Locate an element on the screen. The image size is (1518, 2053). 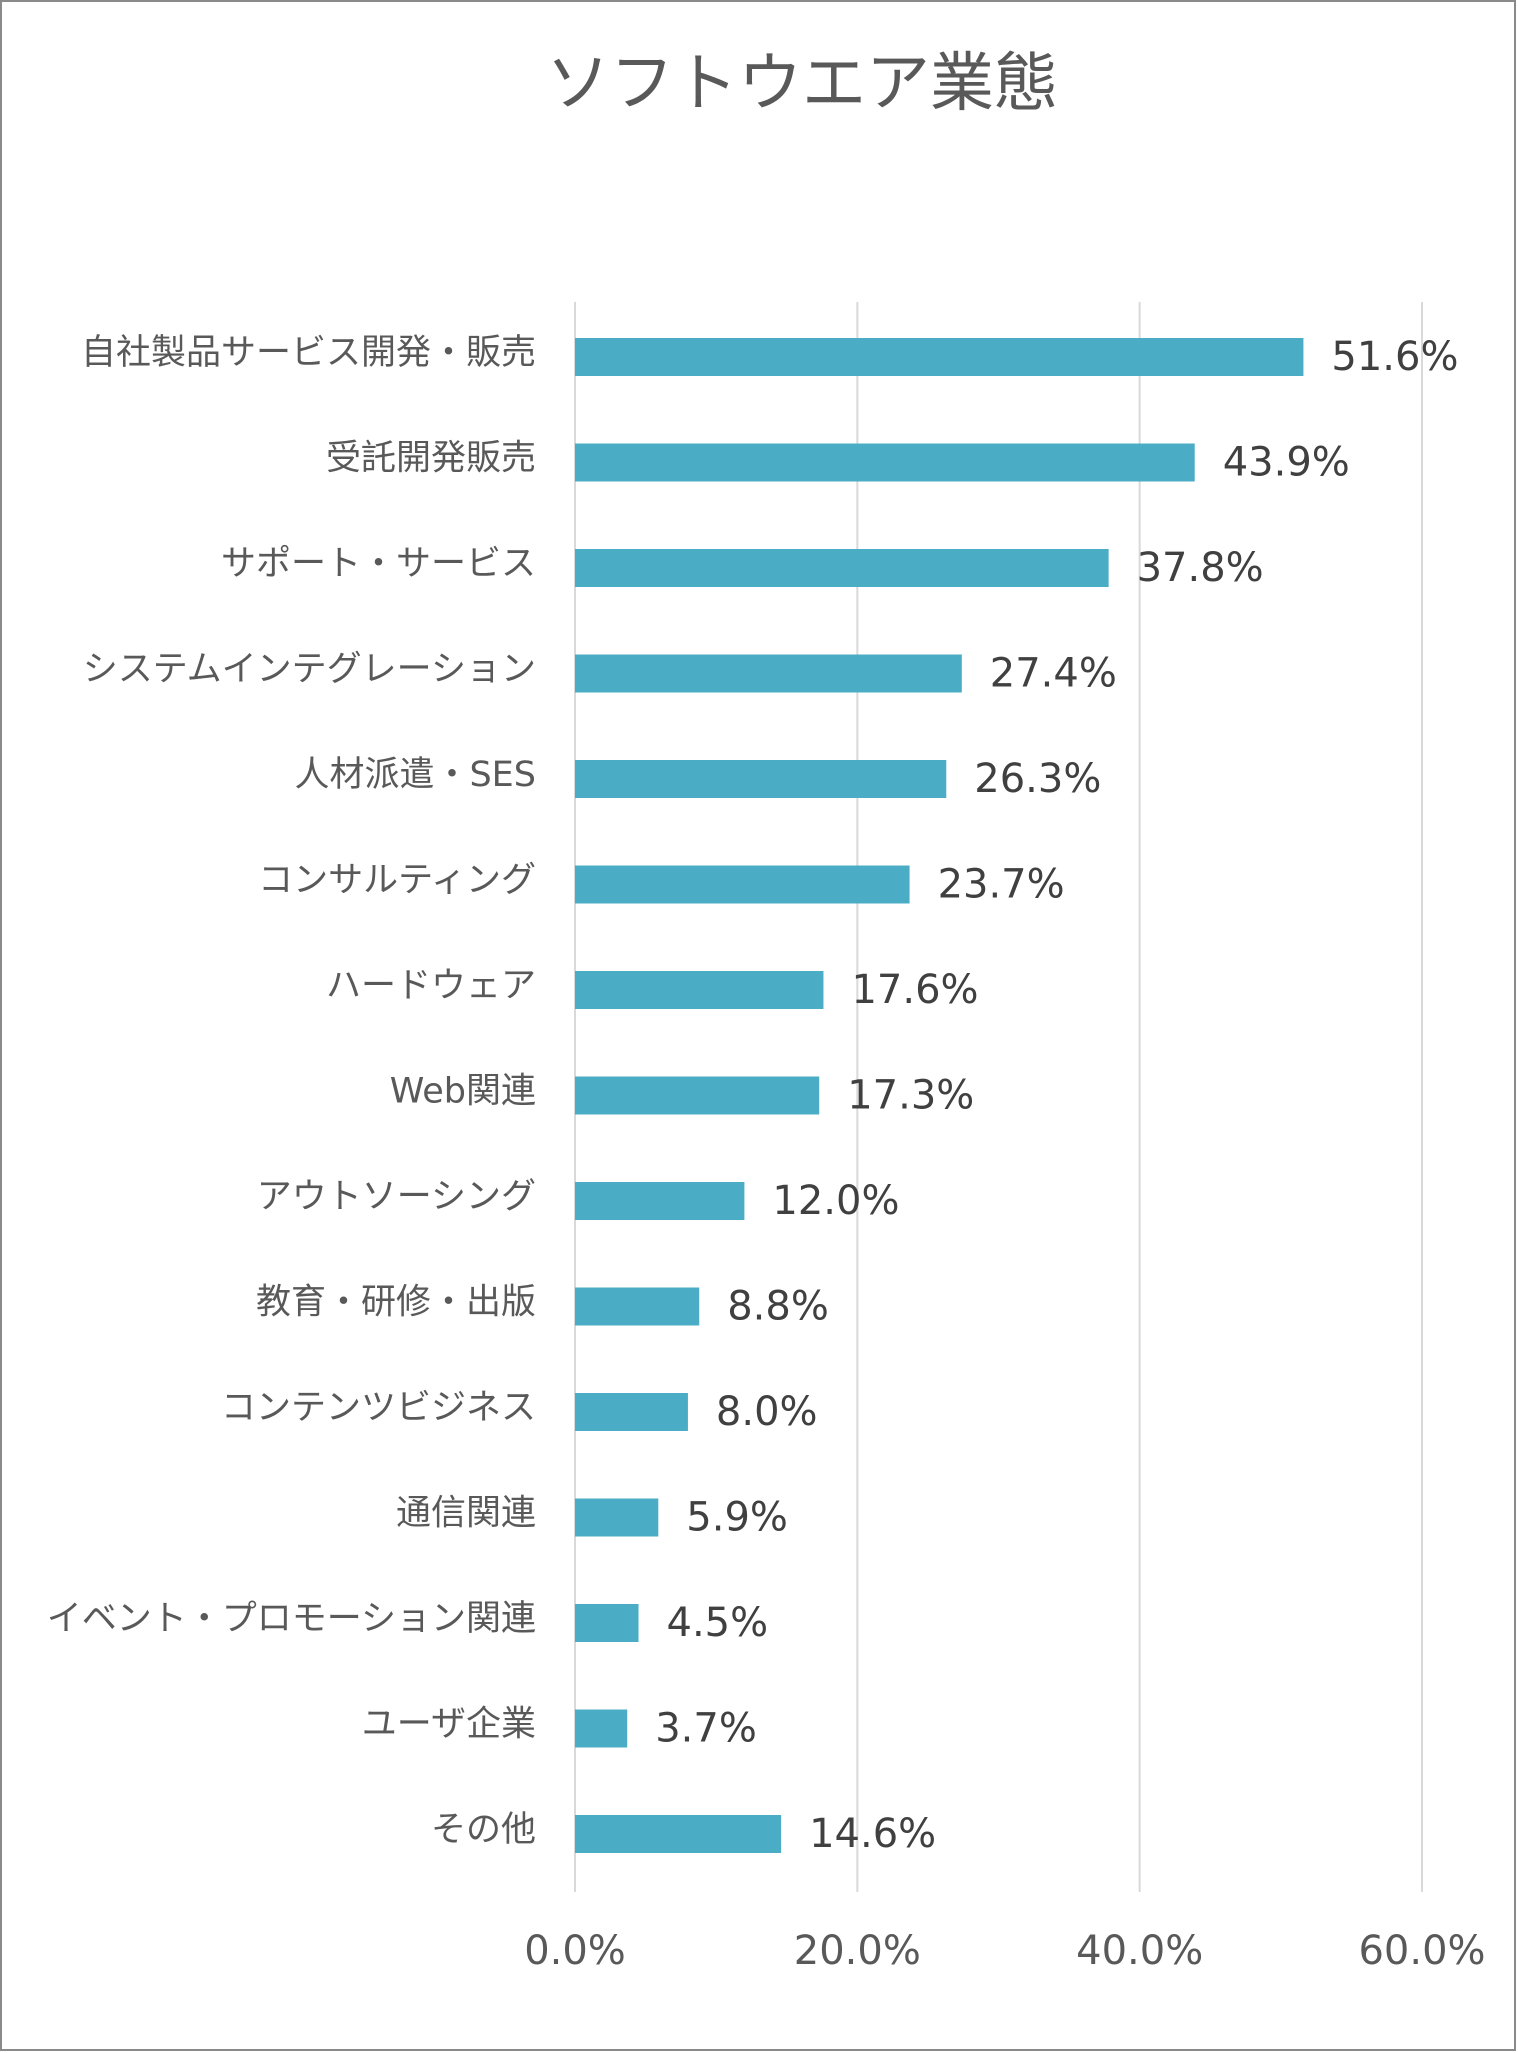
category-label: その他 is located at coordinates (483, 1830).